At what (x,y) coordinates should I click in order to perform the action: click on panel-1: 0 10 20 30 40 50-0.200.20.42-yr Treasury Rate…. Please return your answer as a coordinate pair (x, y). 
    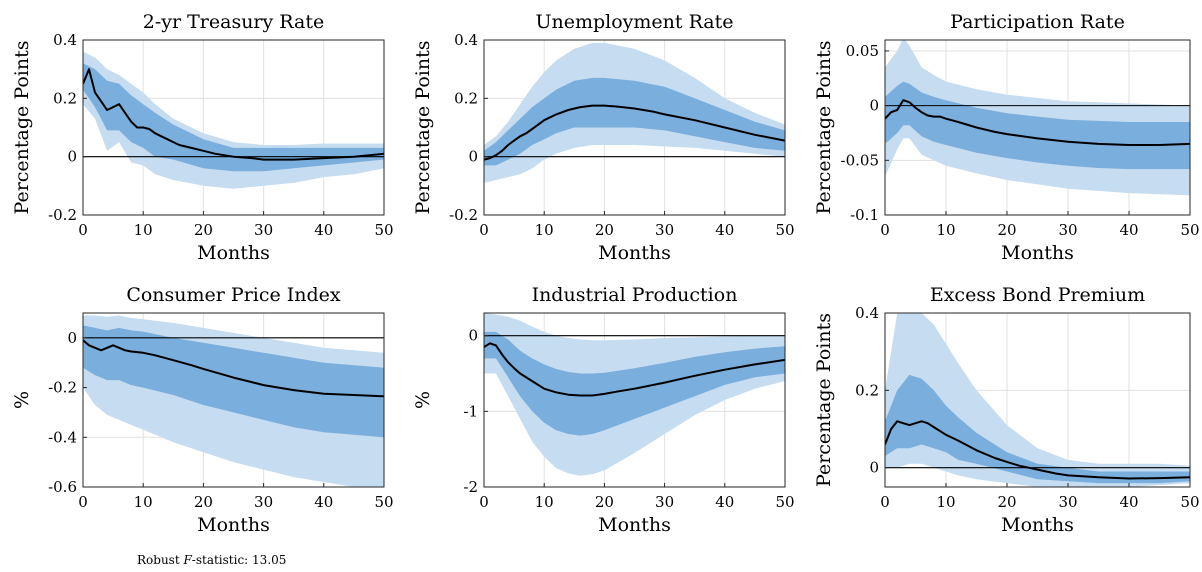
    Looking at the image, I should click on (202, 137).